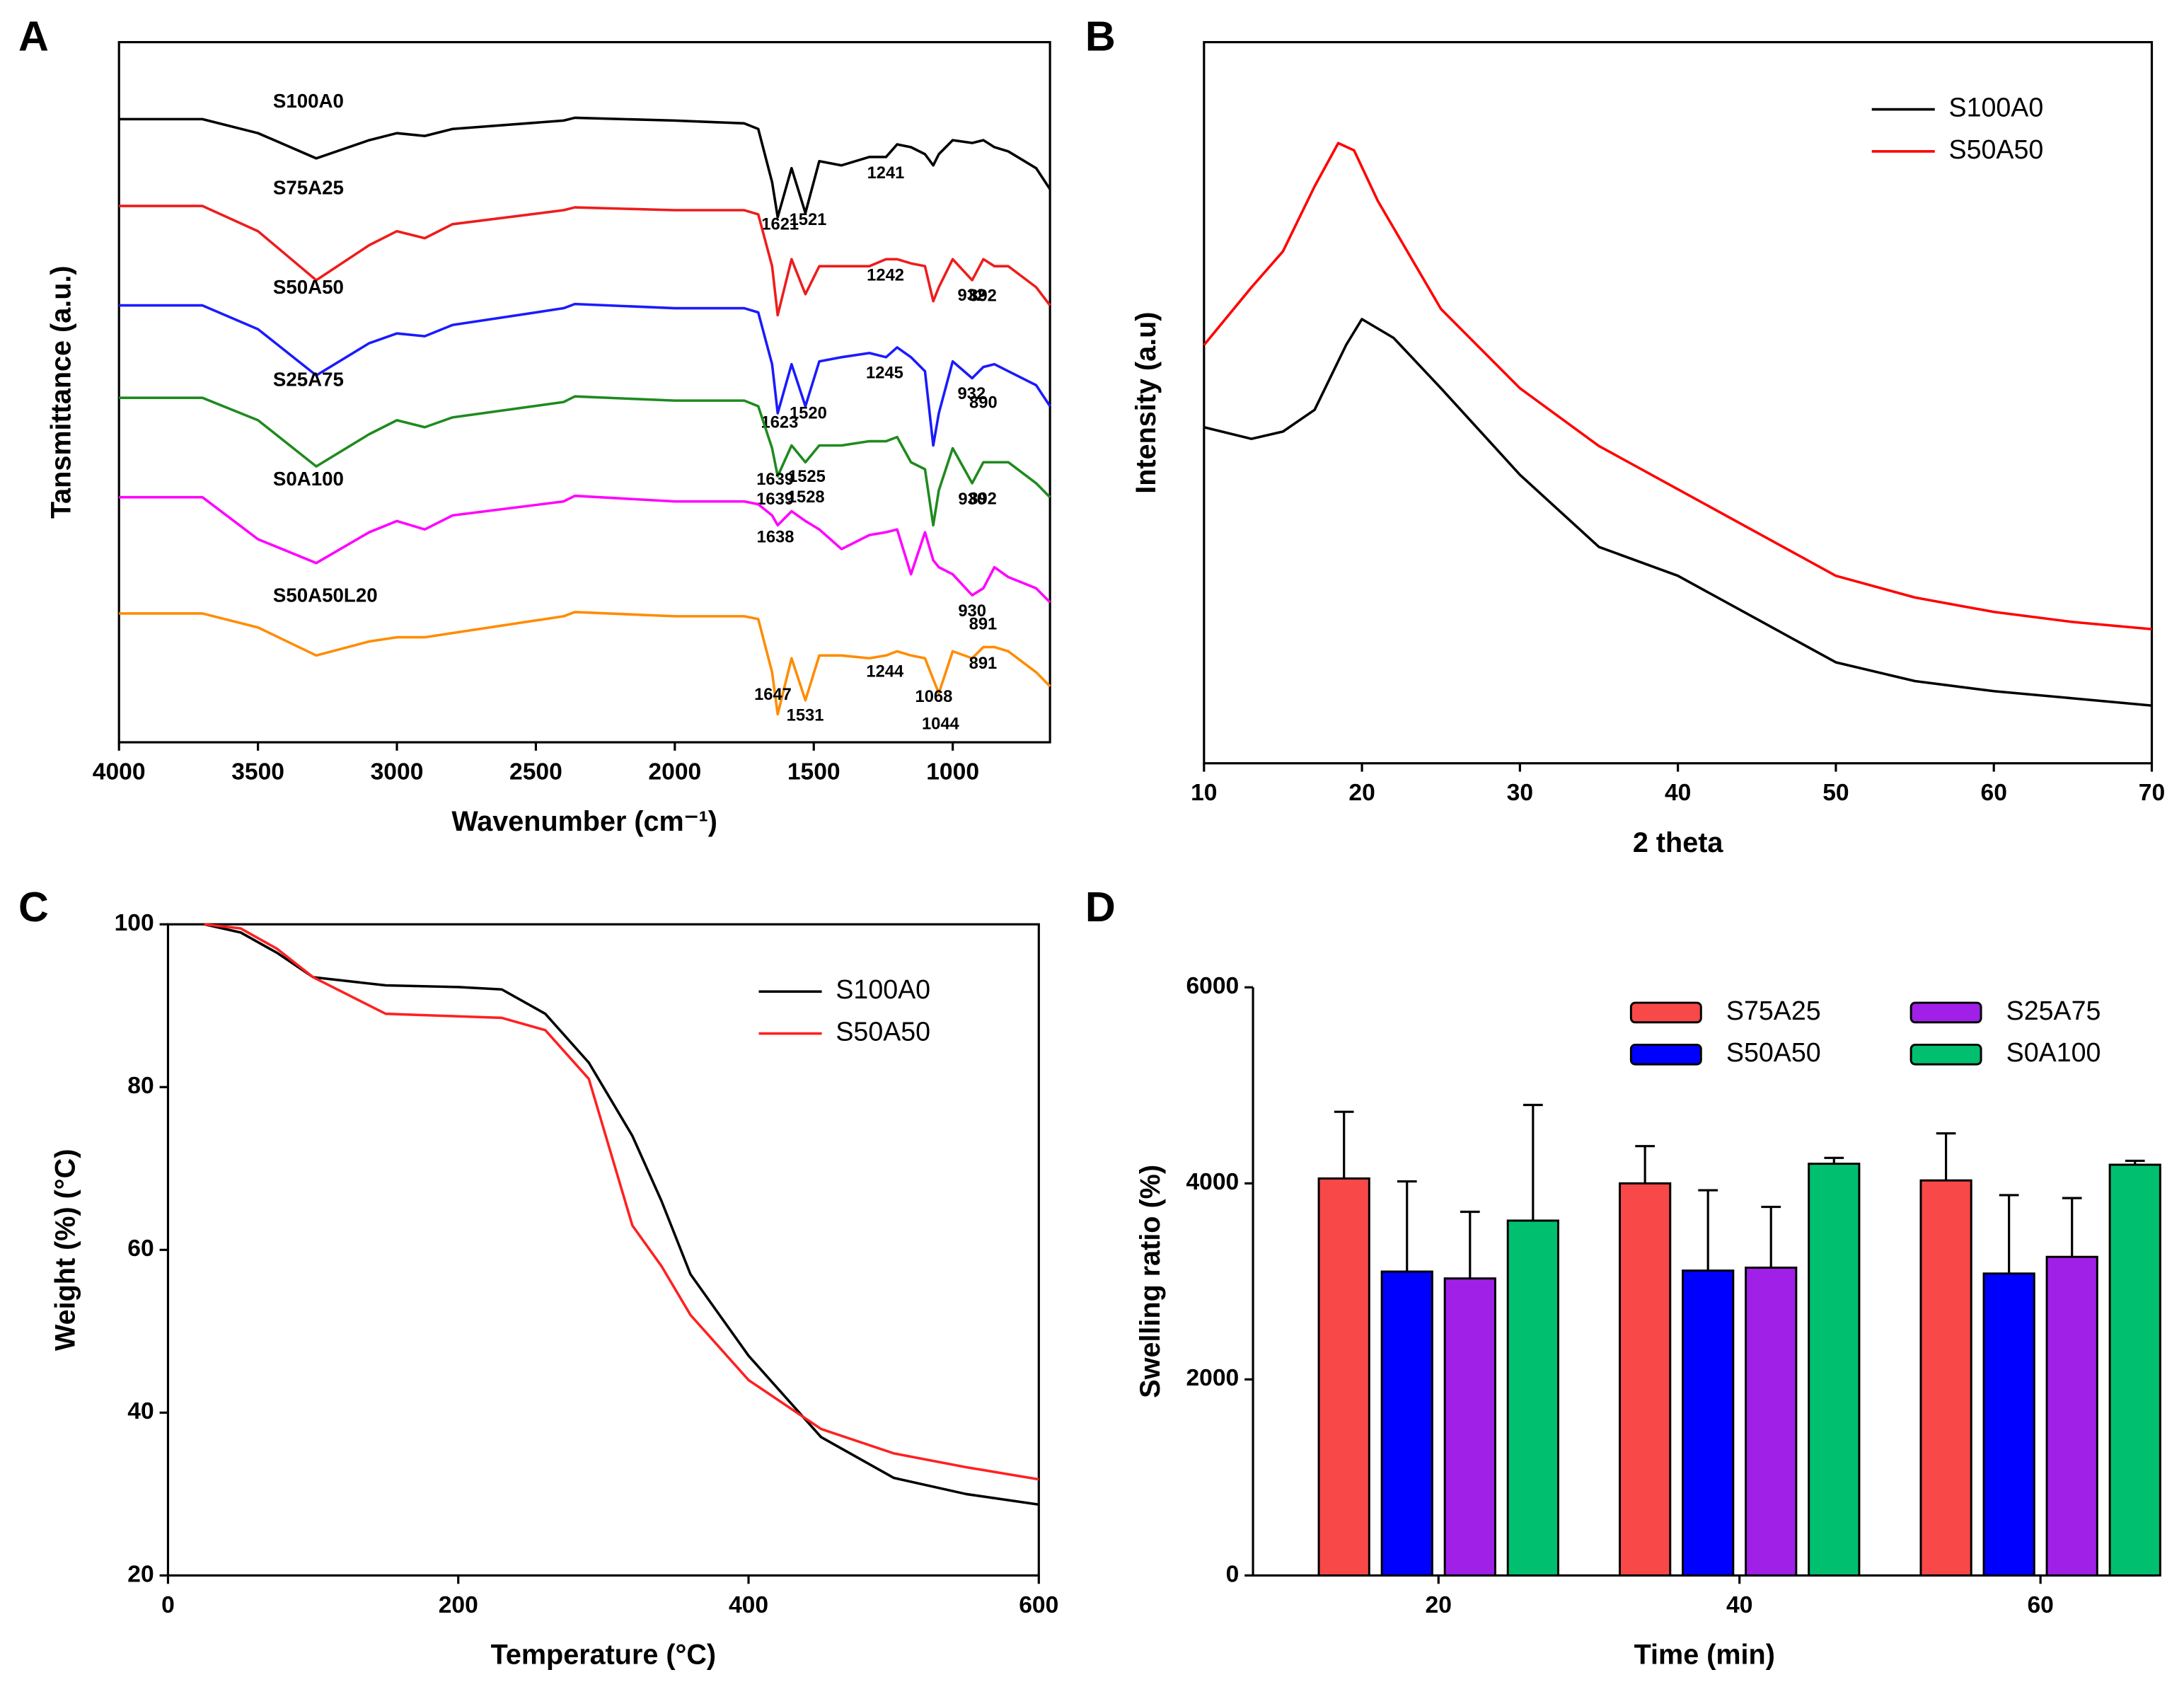 The image size is (2184, 1682). What do you see at coordinates (749, 1605) in the screenshot?
I see `x-tick-label: 400` at bounding box center [749, 1605].